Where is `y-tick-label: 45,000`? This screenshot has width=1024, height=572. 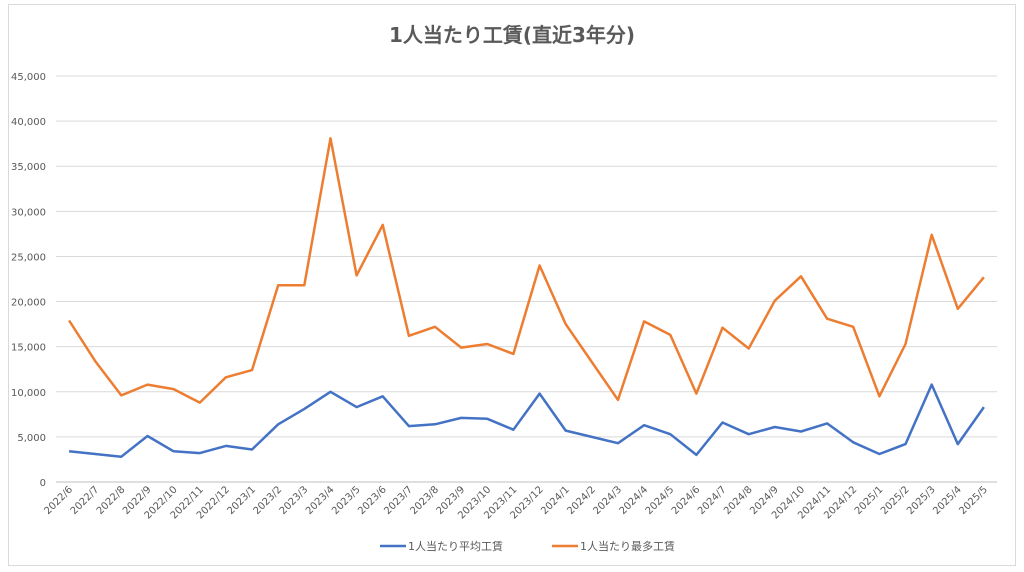
y-tick-label: 45,000 is located at coordinates (28, 77).